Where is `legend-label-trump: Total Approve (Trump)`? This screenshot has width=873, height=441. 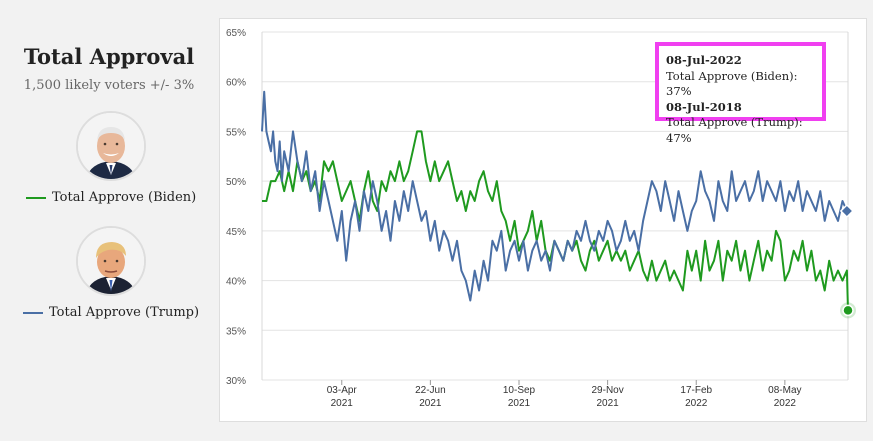 legend-label-trump: Total Approve (Trump) is located at coordinates (124, 312).